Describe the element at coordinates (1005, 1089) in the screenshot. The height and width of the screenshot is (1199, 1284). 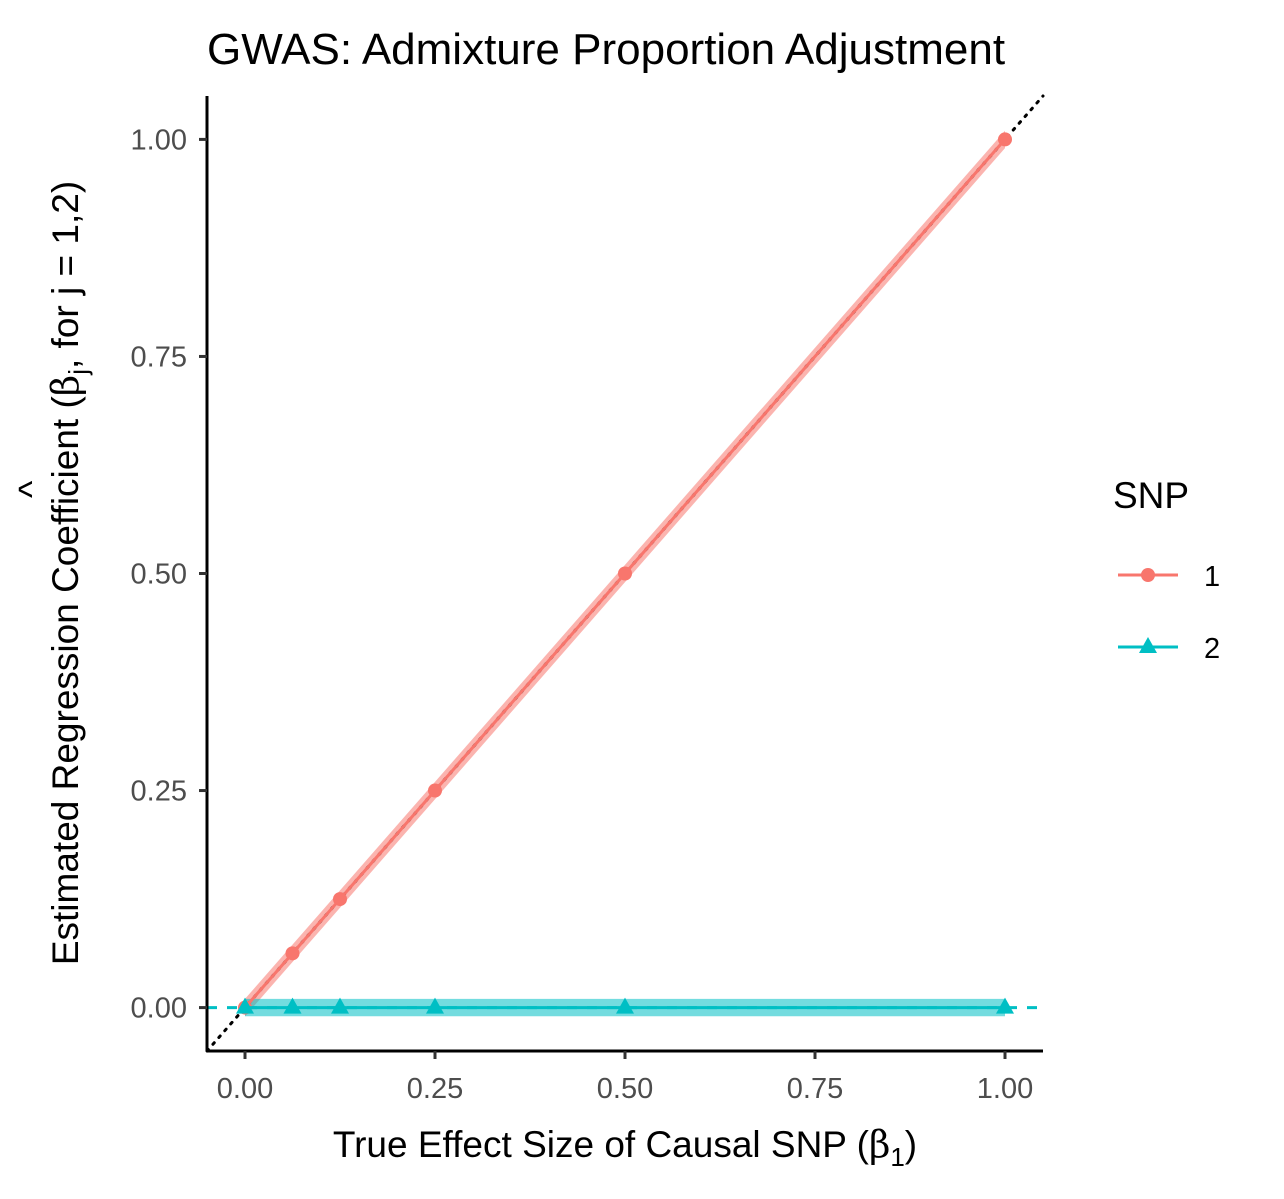
I see `x-tick-label: 1.00` at that location.